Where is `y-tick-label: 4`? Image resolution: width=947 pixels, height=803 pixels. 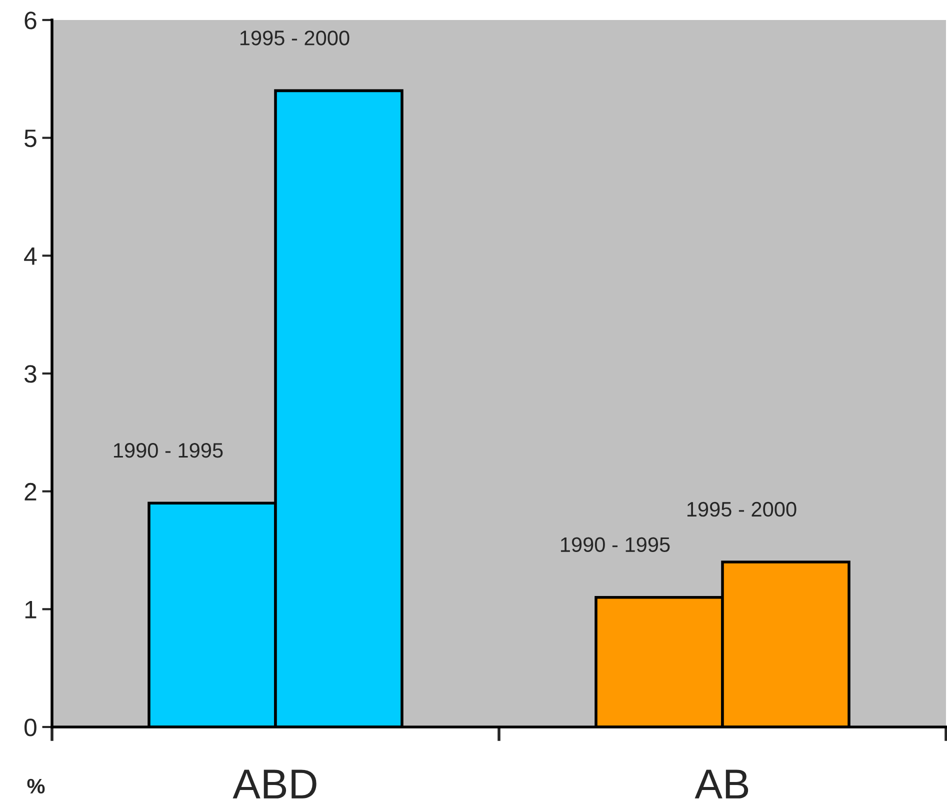 y-tick-label: 4 is located at coordinates (30, 256).